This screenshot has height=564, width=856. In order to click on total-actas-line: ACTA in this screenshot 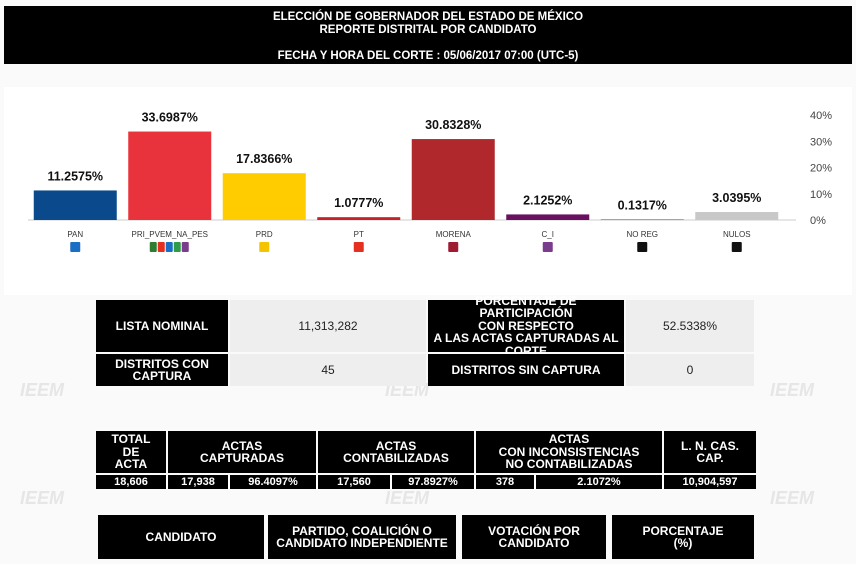, I will do `click(131, 464)`.